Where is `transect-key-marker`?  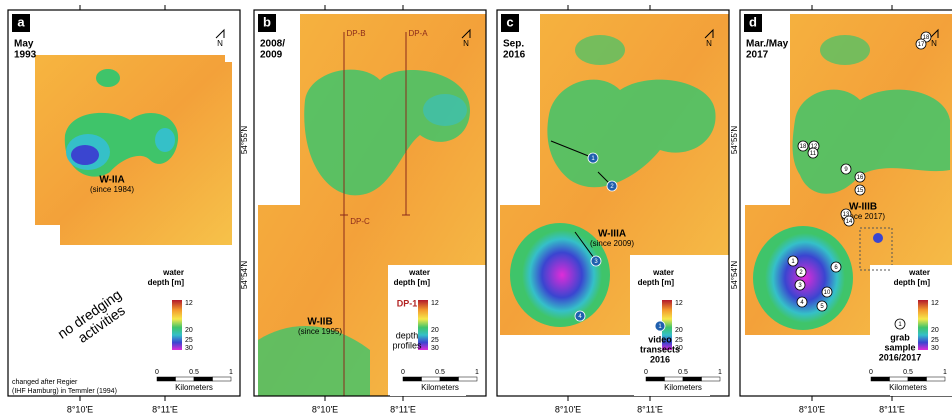 transect-key-marker is located at coordinates (660, 326).